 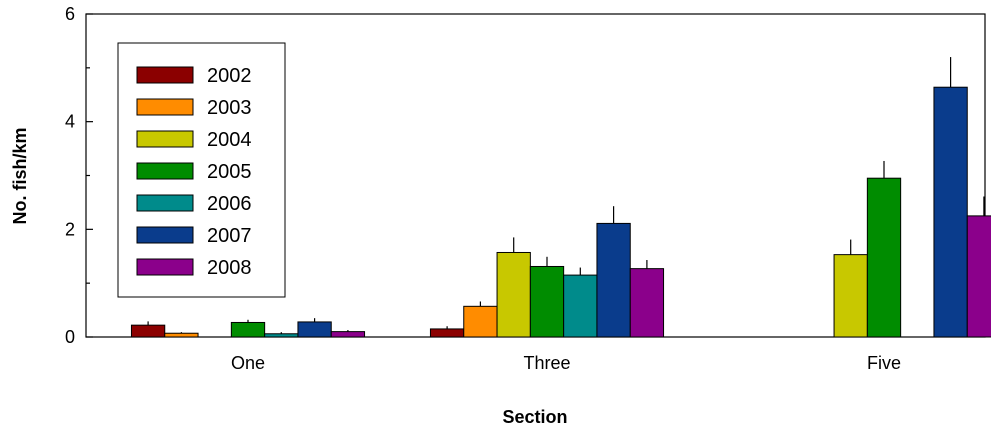 I want to click on legend-label-2003: 2003, so click(x=229, y=108).